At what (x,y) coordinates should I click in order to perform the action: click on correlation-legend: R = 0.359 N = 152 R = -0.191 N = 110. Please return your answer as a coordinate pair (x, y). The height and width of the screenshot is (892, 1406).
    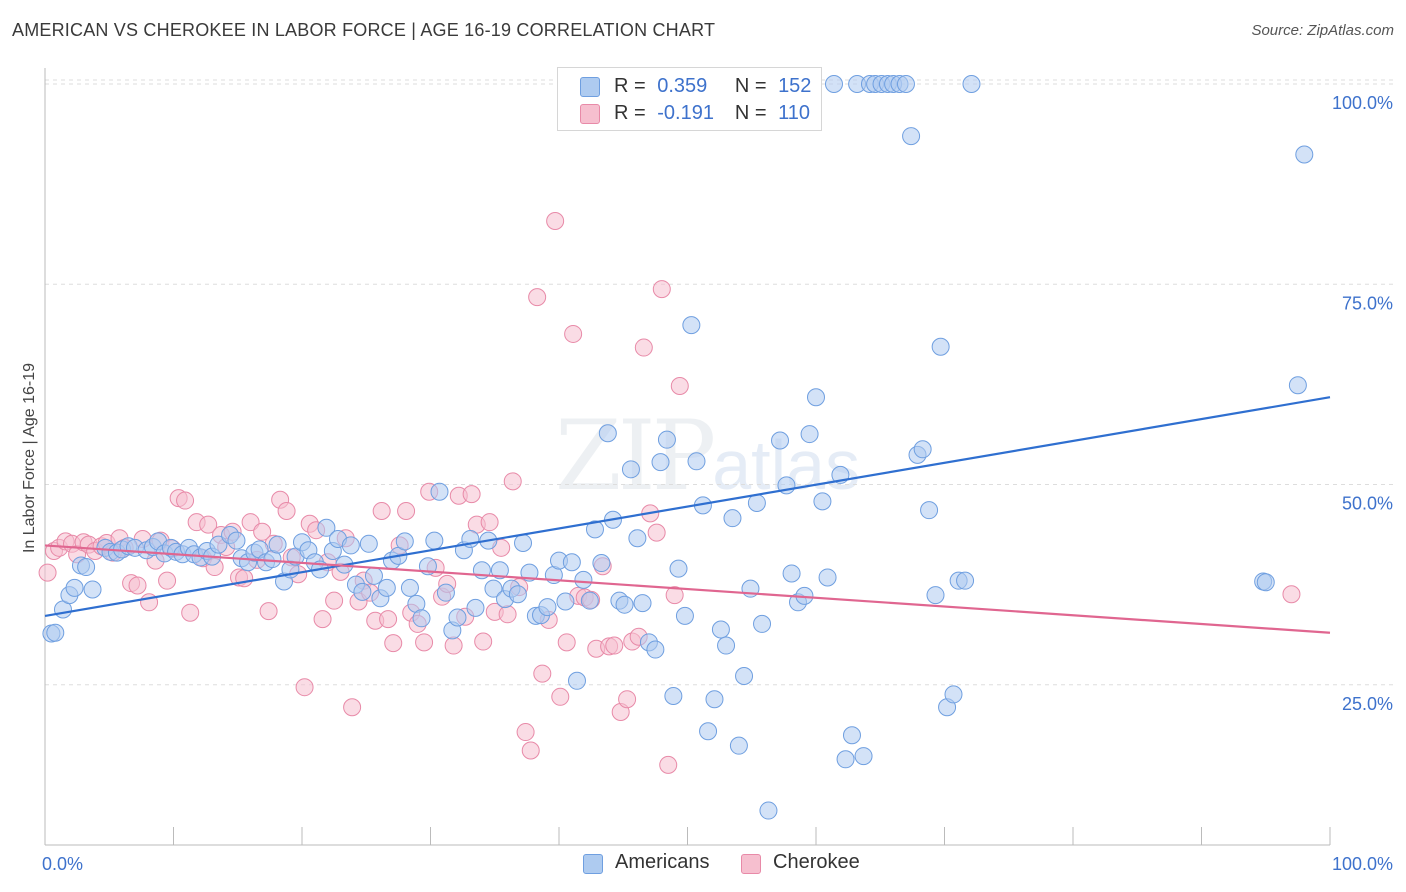
    Looking at the image, I should click on (689, 99).